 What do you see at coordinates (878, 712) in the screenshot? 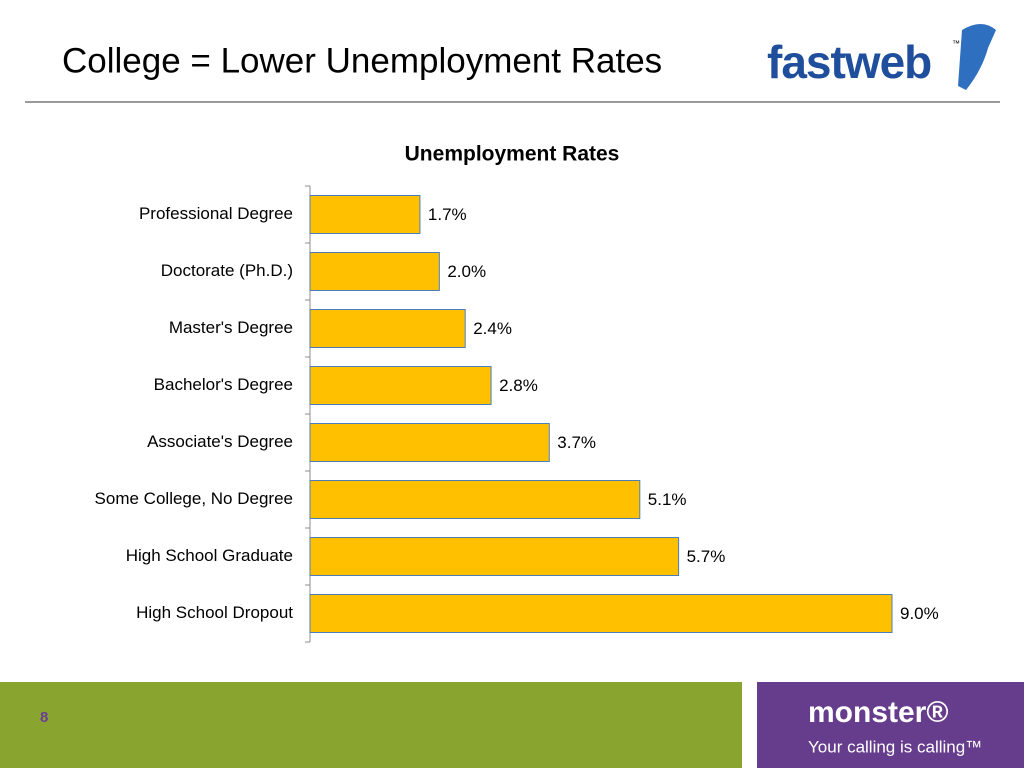
I see `footer-logo: monster®` at bounding box center [878, 712].